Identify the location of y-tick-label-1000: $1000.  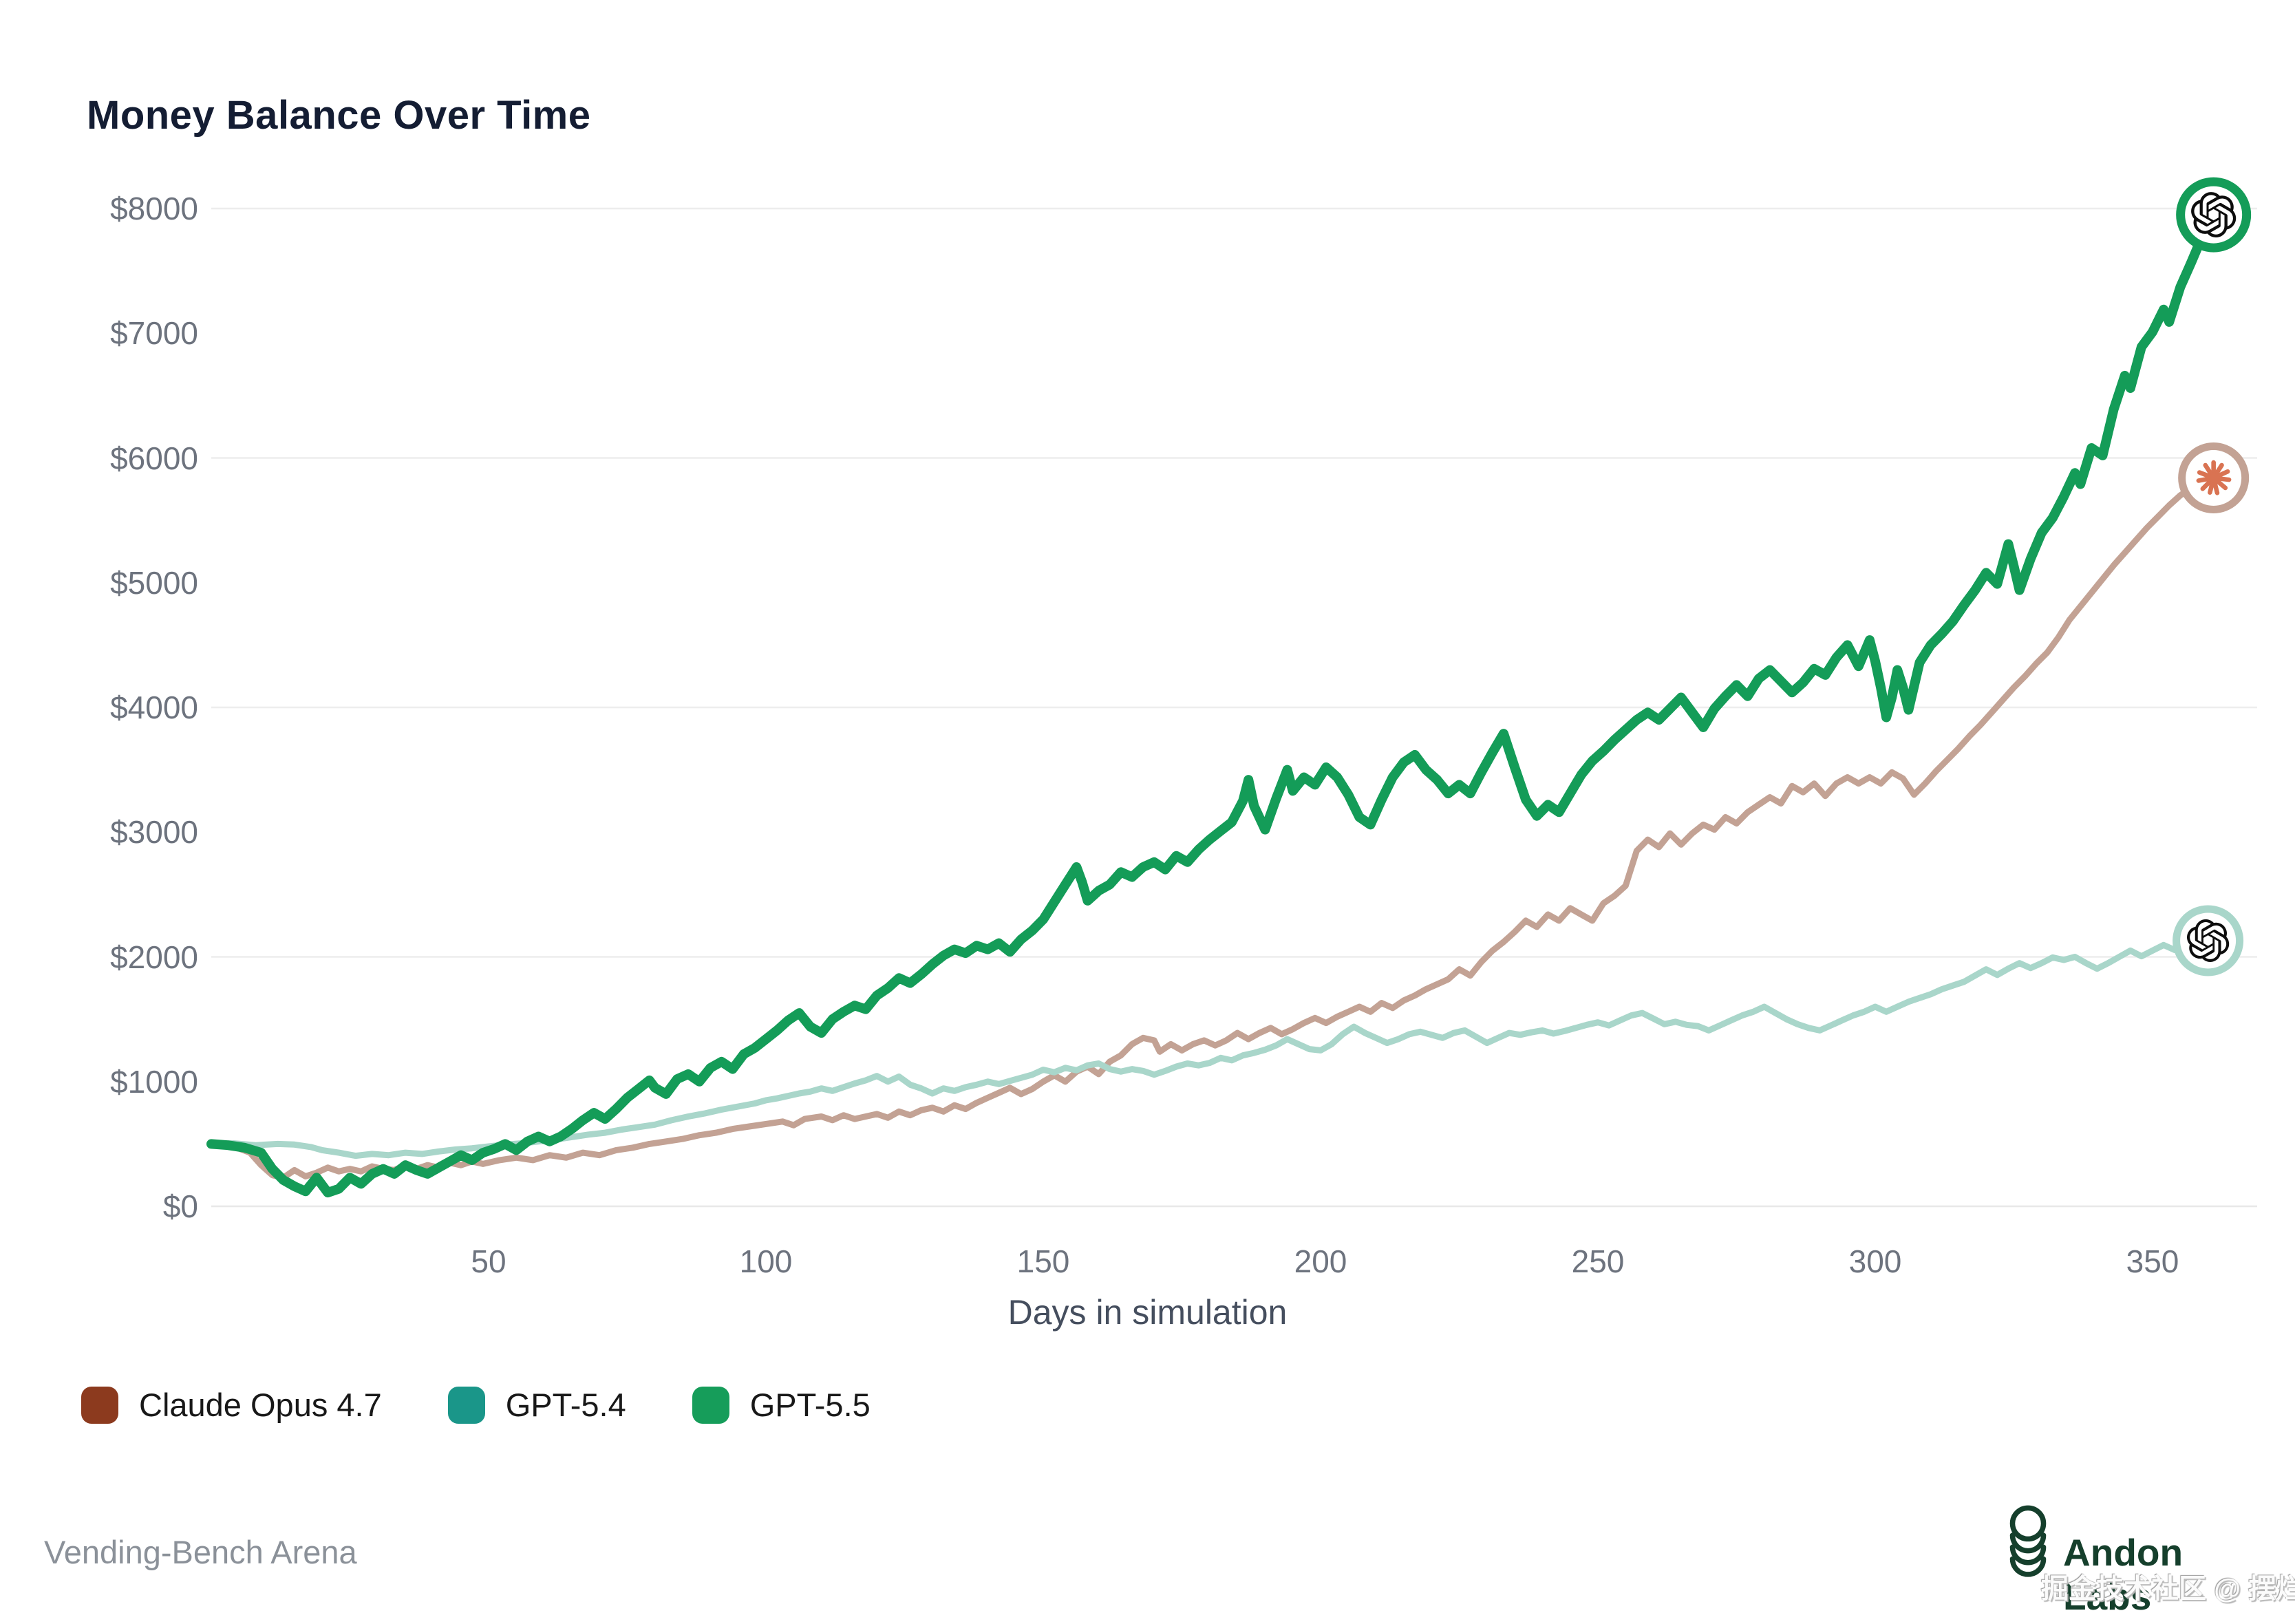
(154, 1081).